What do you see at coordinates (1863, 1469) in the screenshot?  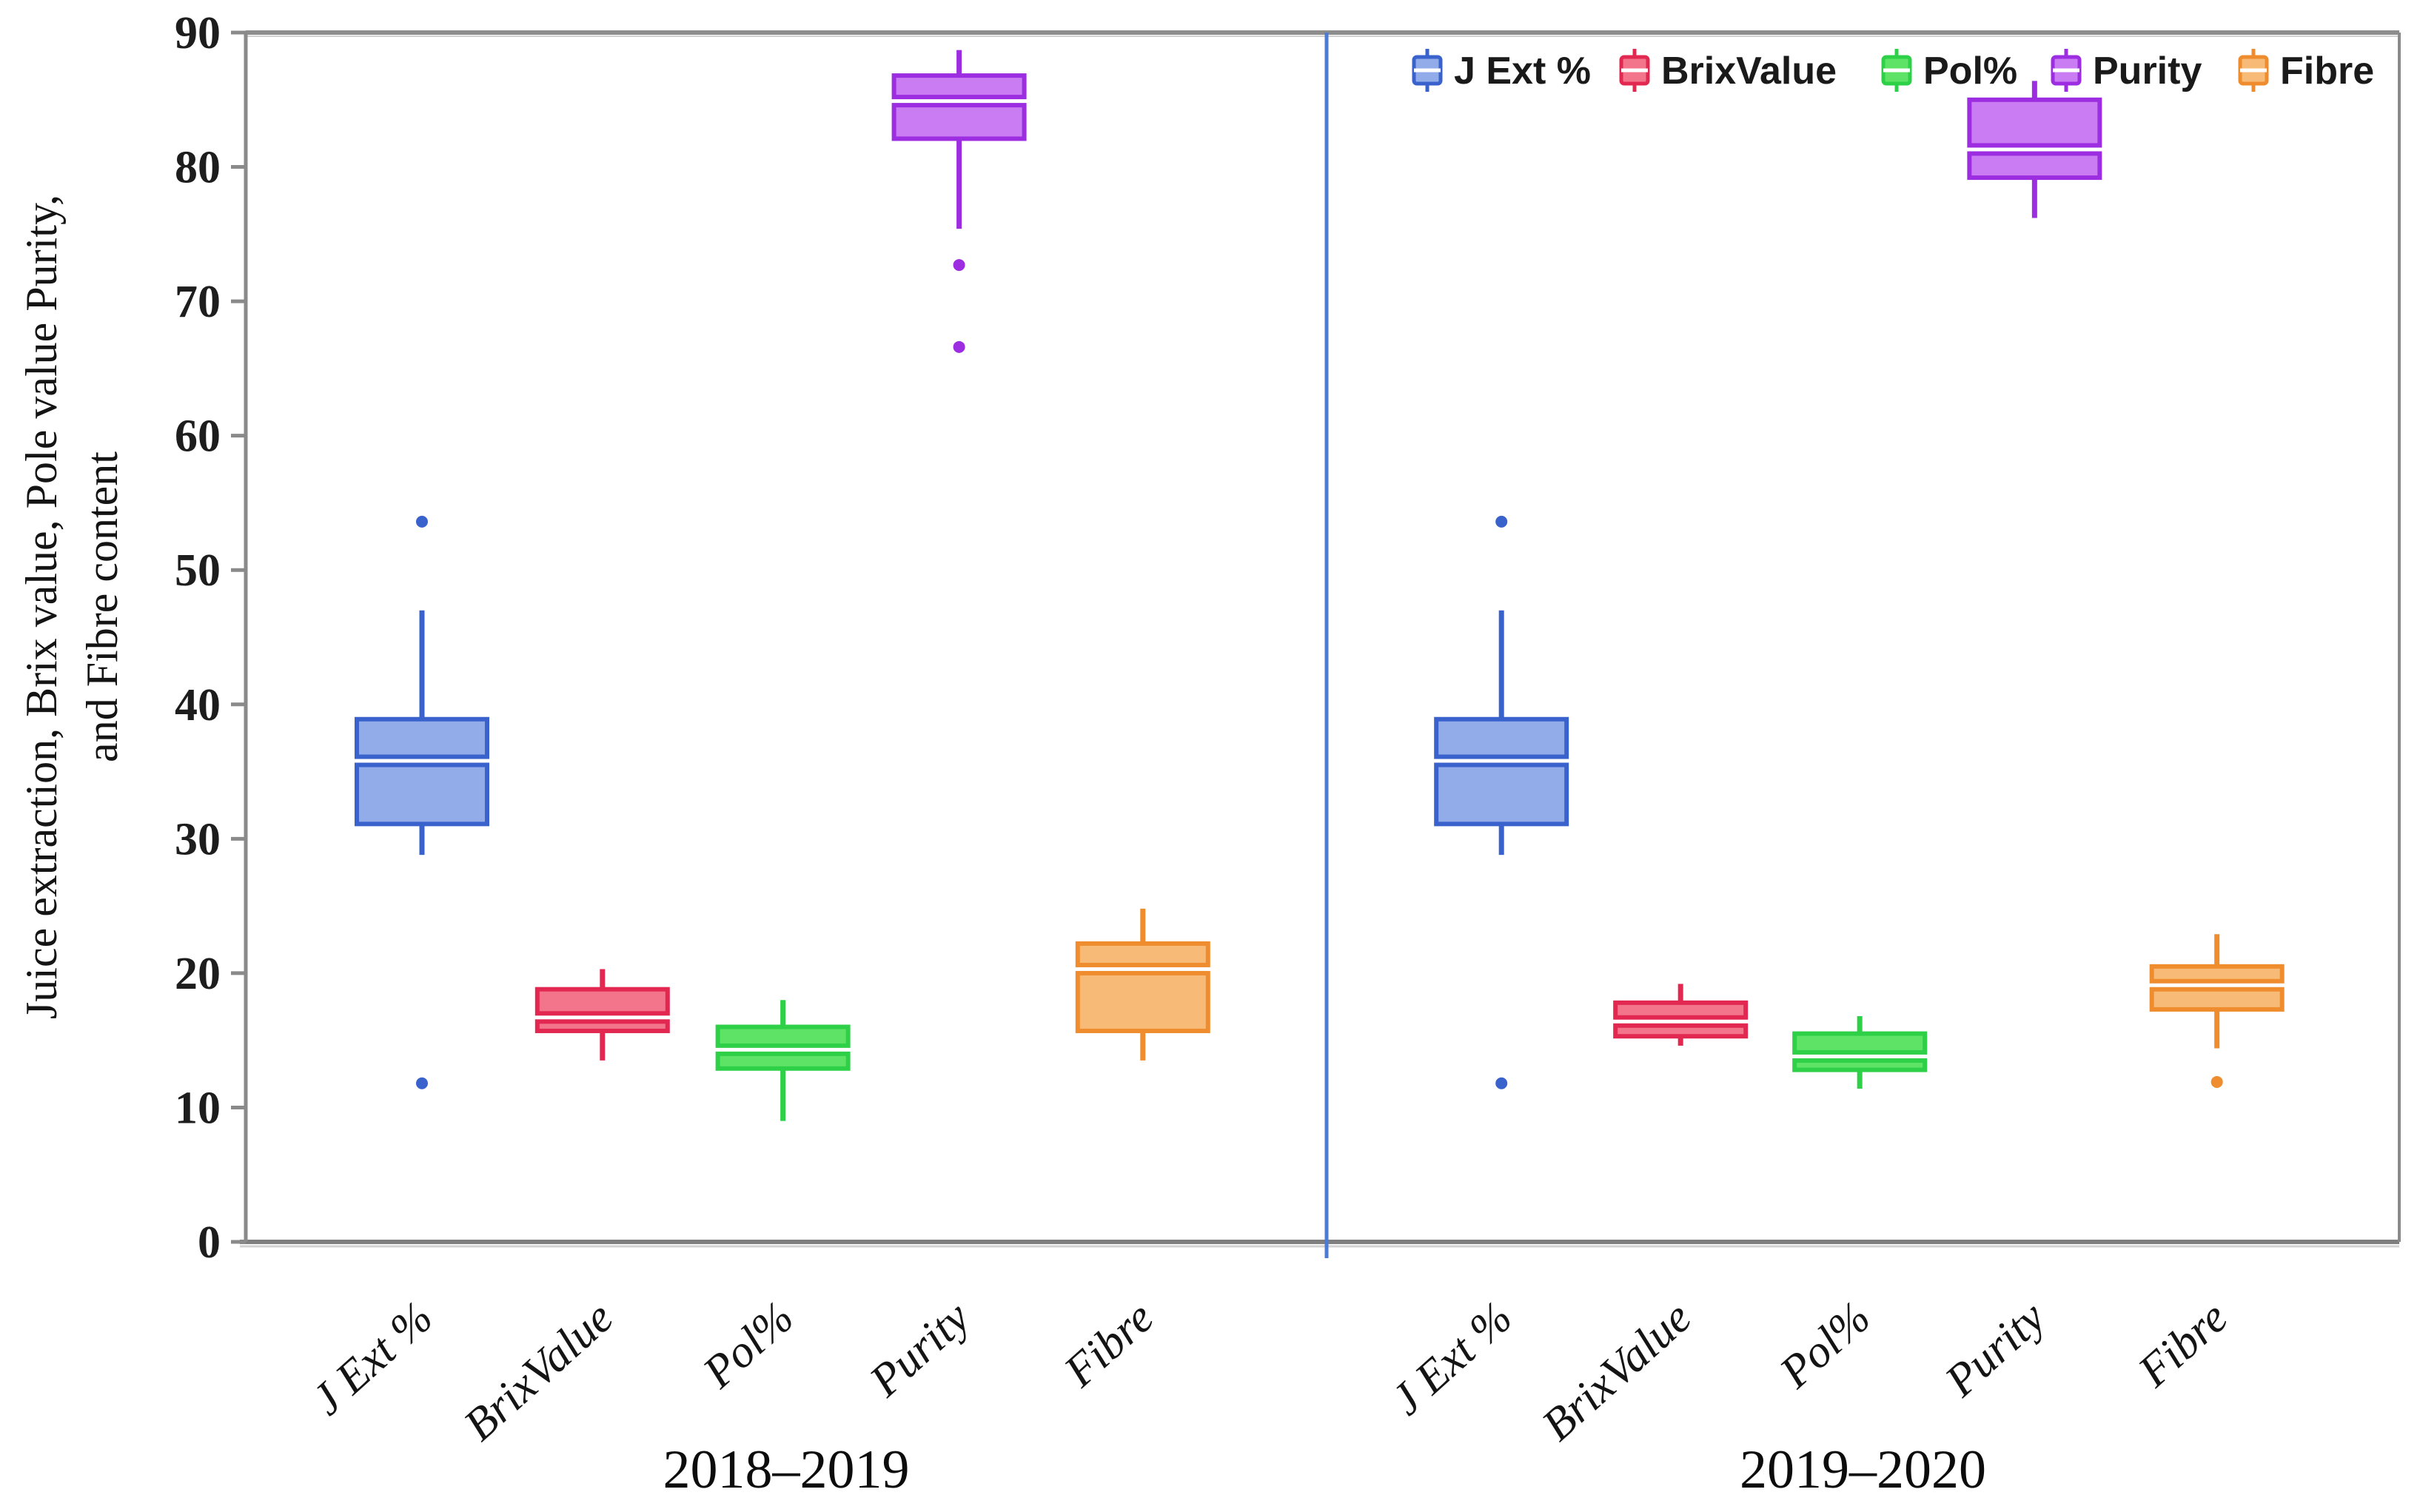 I see `group-label-1: 2019–2020` at bounding box center [1863, 1469].